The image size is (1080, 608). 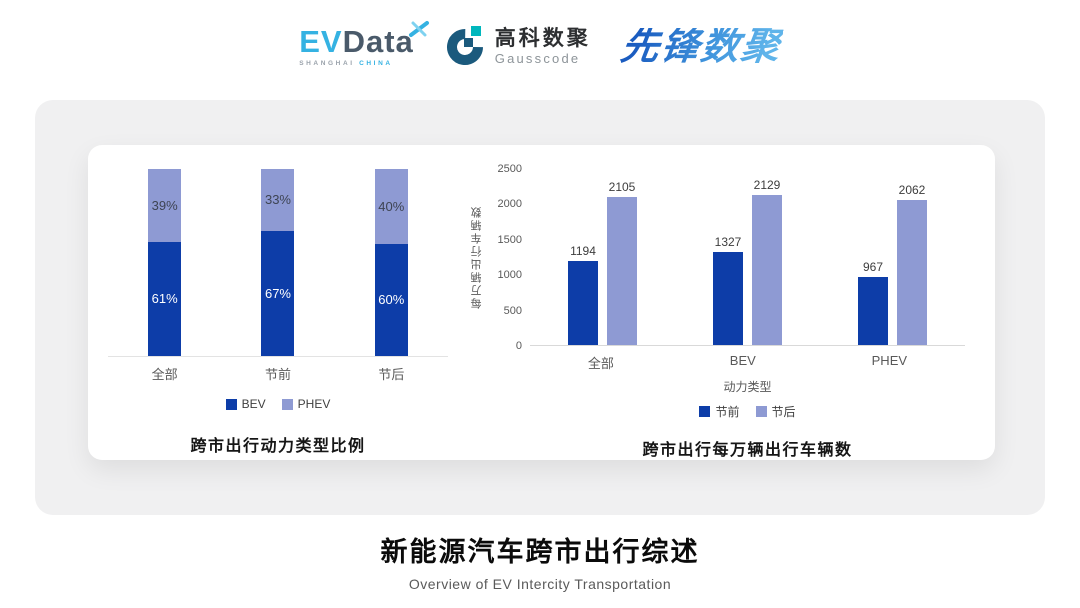 What do you see at coordinates (391, 374) in the screenshot?
I see `category-label: 节后` at bounding box center [391, 374].